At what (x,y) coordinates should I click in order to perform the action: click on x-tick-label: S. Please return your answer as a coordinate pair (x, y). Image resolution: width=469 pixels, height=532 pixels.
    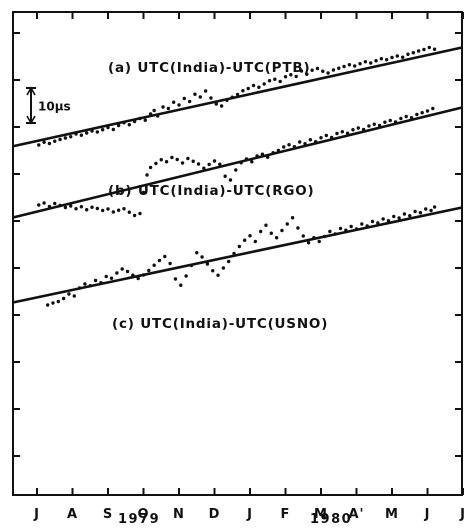
    Looking at the image, I should click on (108, 514).